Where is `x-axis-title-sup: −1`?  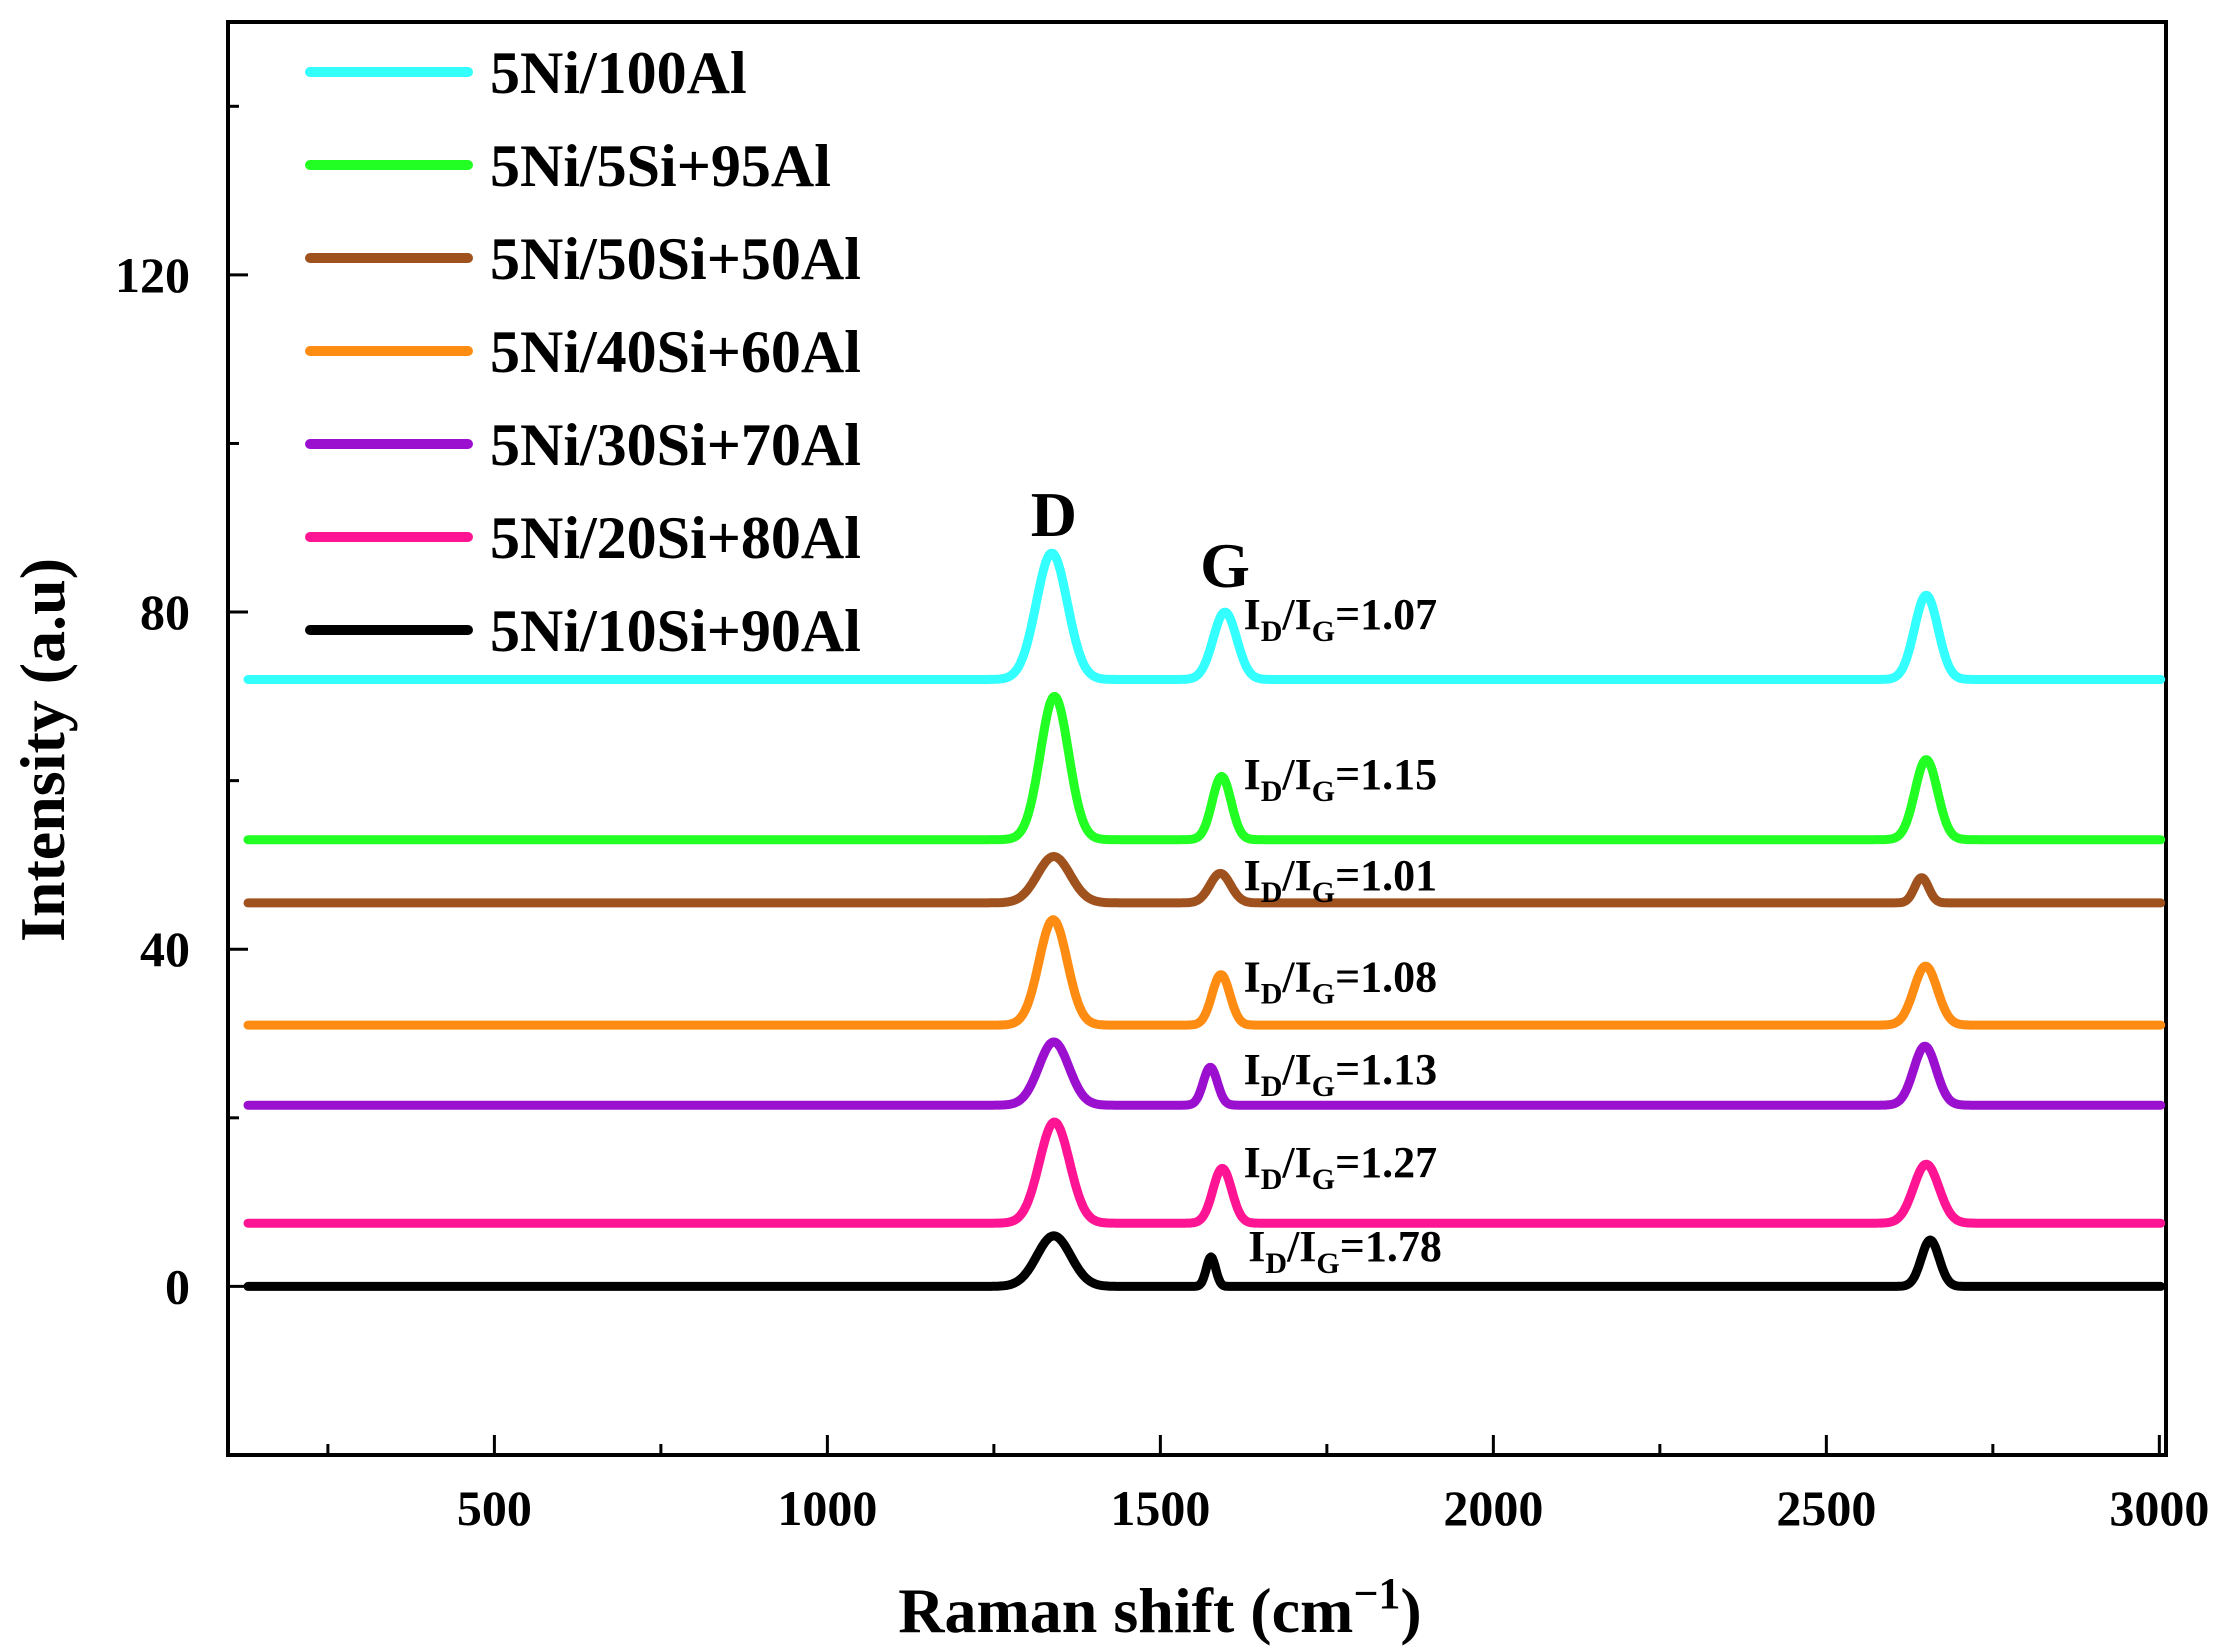 x-axis-title-sup: −1 is located at coordinates (1376, 1593).